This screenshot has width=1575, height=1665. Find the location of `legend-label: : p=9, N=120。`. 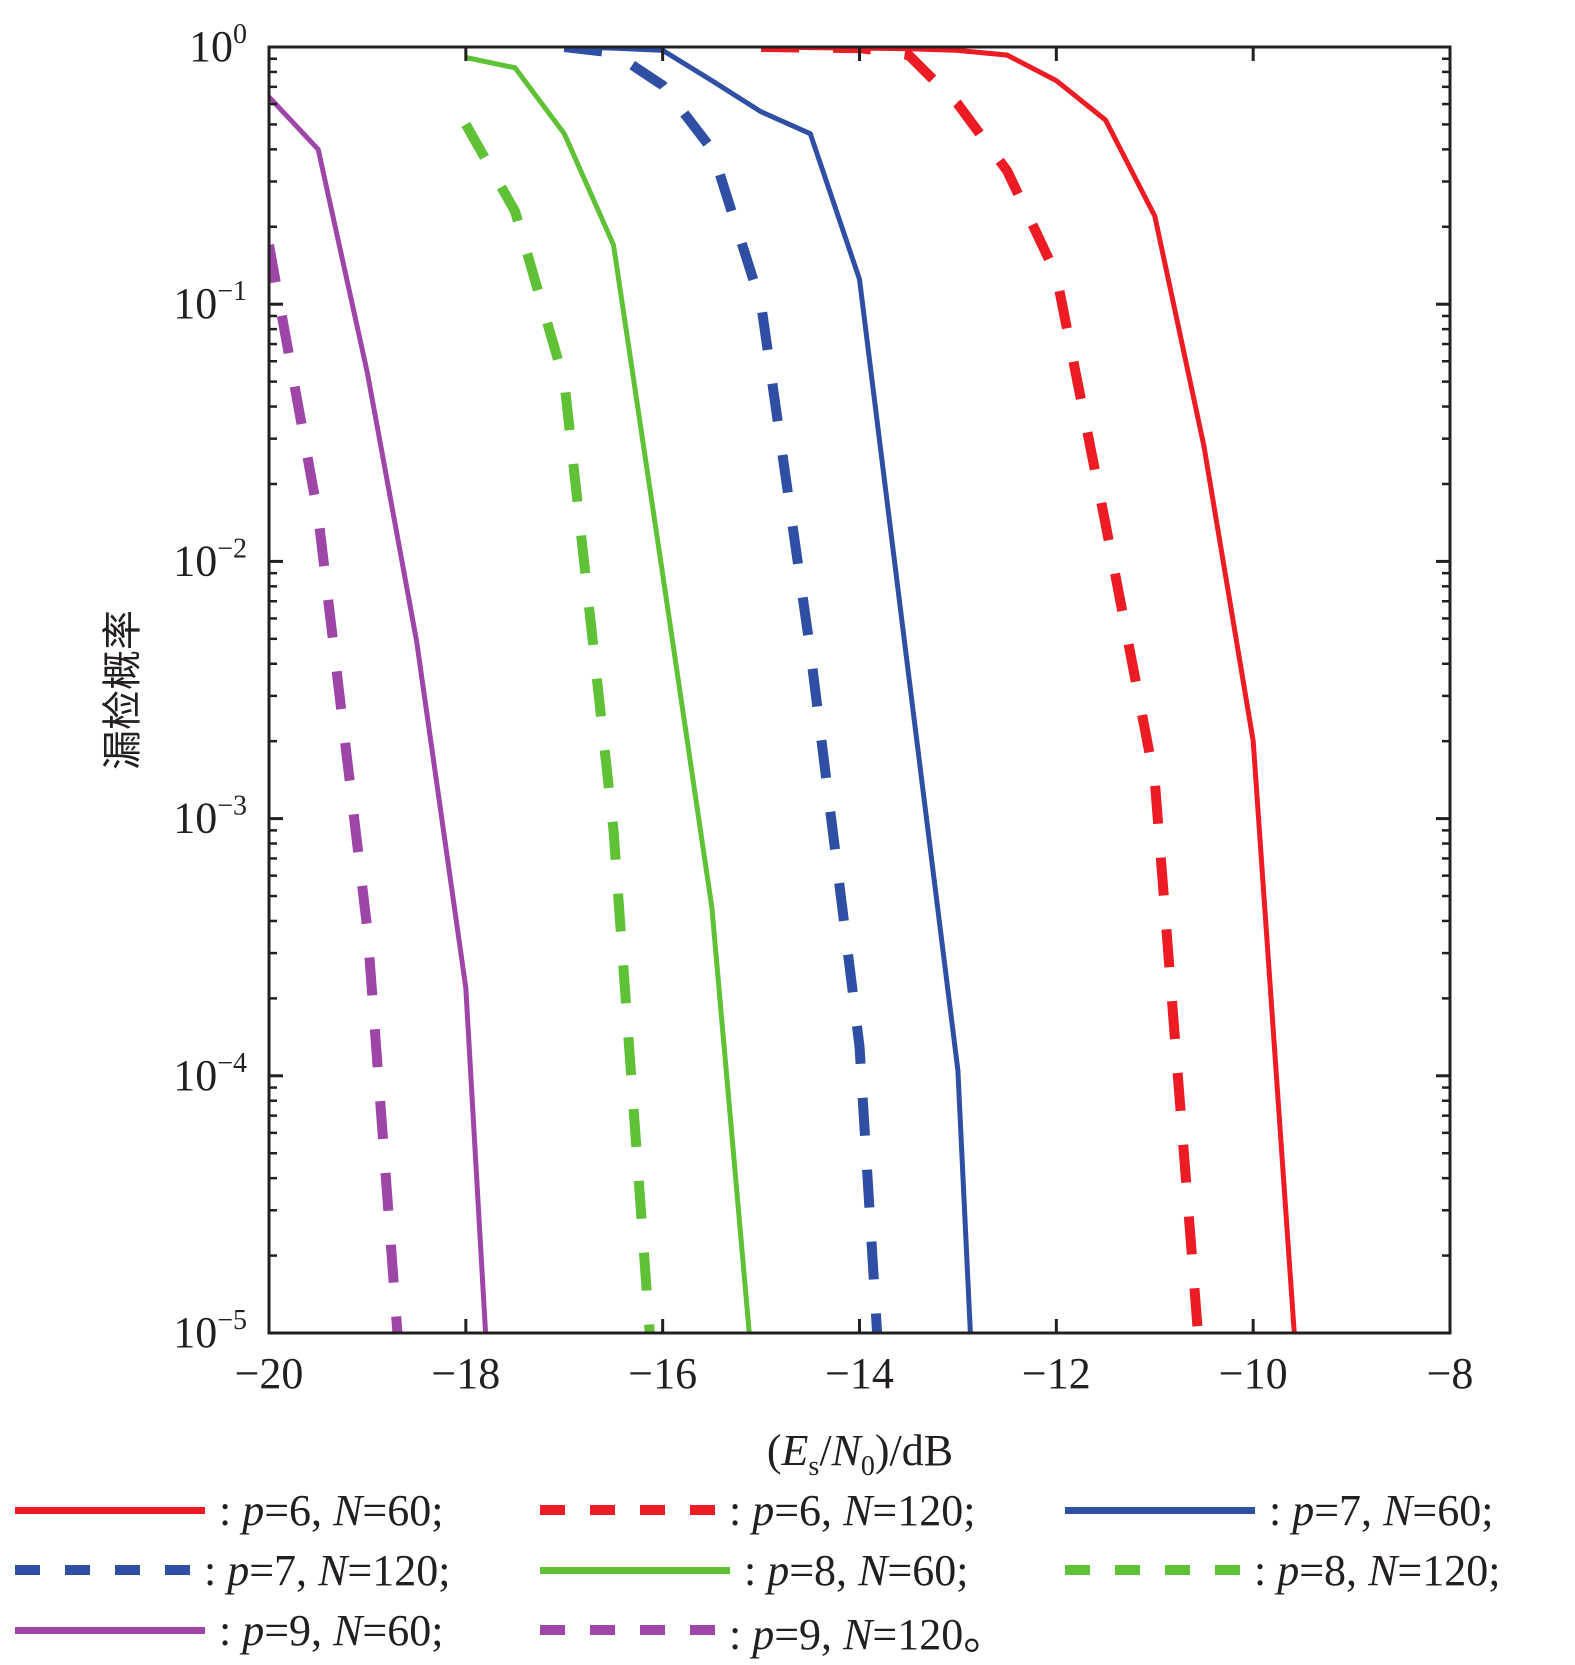

legend-label: : p=9, N=120。 is located at coordinates (868, 1634).